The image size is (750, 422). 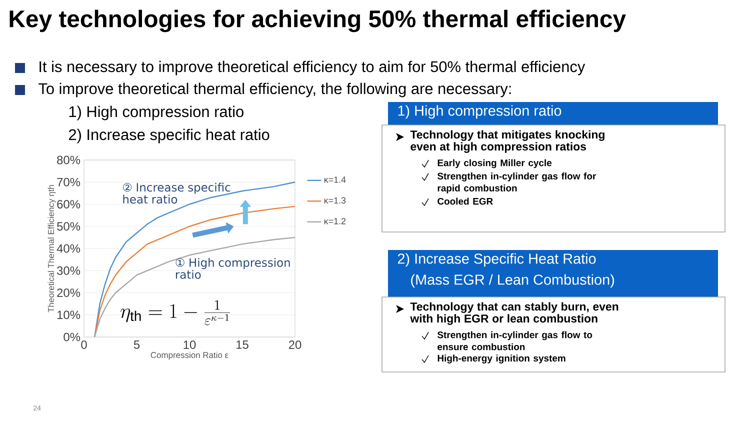 What do you see at coordinates (176, 193) in the screenshot?
I see `annotation: ② Increase specific heat ratio` at bounding box center [176, 193].